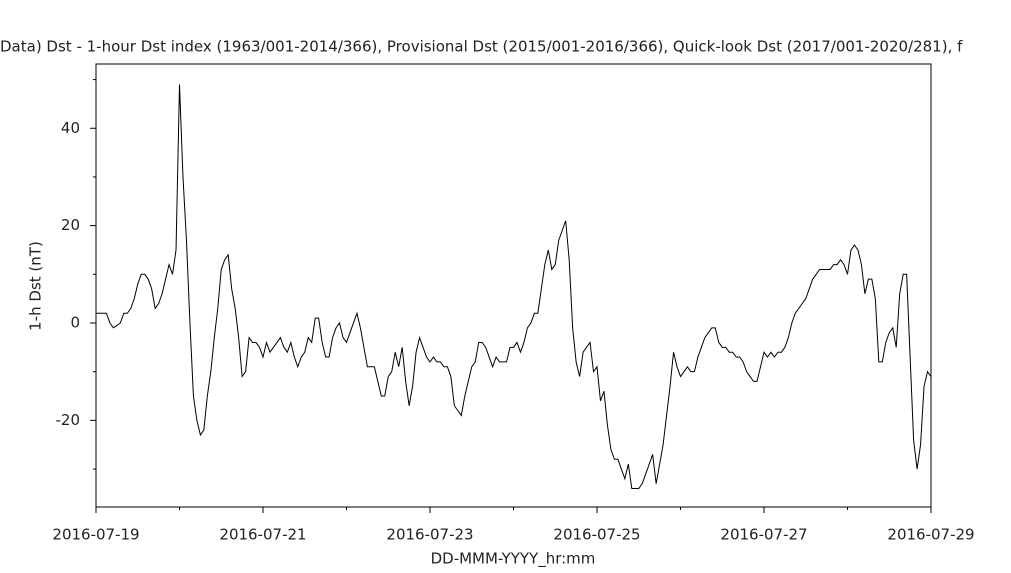 Image resolution: width=1011 pixels, height=573 pixels. I want to click on x-tick-label: 2016-07-25, so click(596, 535).